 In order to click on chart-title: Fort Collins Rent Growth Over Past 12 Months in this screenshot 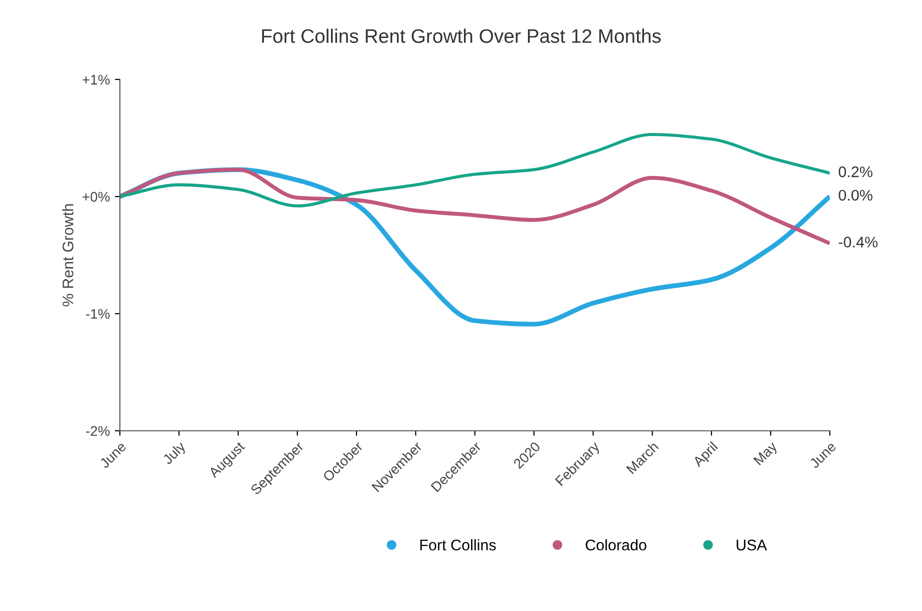, I will do `click(461, 35)`.